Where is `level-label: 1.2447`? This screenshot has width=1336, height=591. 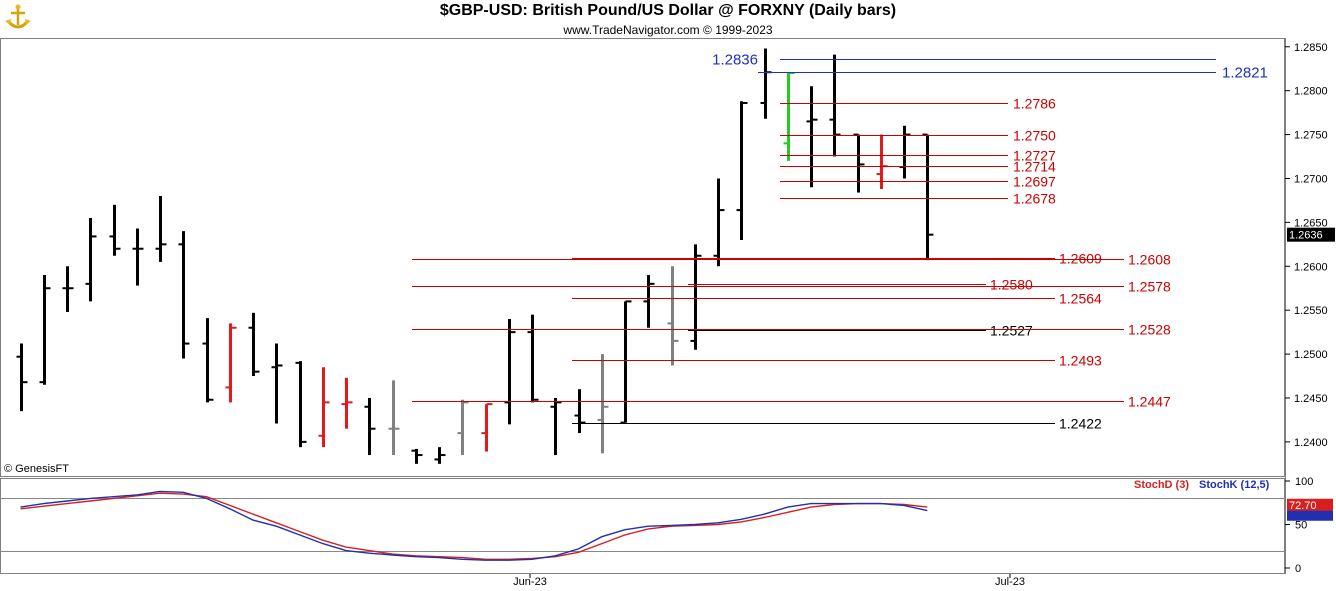
level-label: 1.2447 is located at coordinates (1149, 402).